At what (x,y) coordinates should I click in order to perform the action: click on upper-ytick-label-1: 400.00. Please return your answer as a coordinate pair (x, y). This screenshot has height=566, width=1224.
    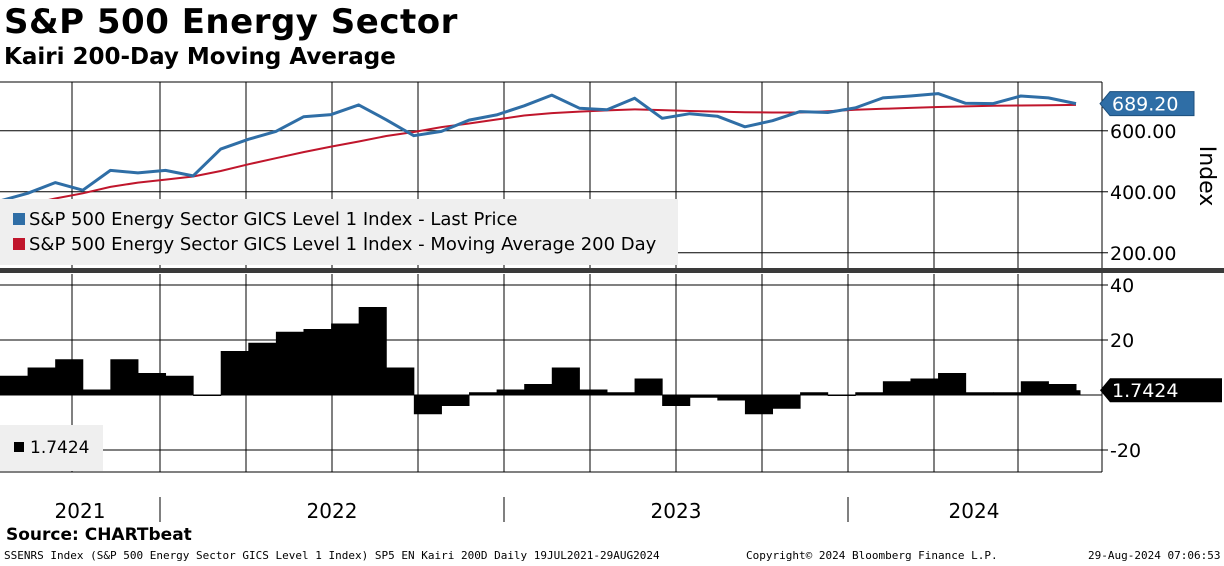
    Looking at the image, I should click on (1143, 193).